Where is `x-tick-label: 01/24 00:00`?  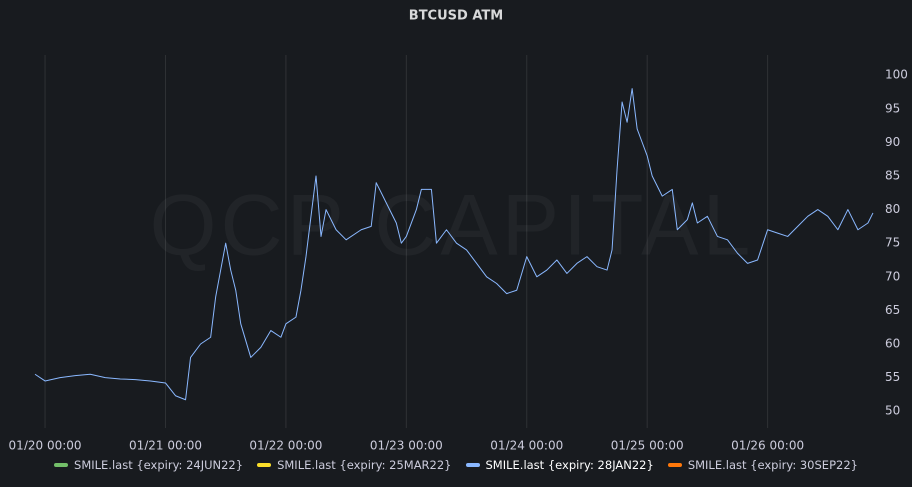
x-tick-label: 01/24 00:00 is located at coordinates (526, 445).